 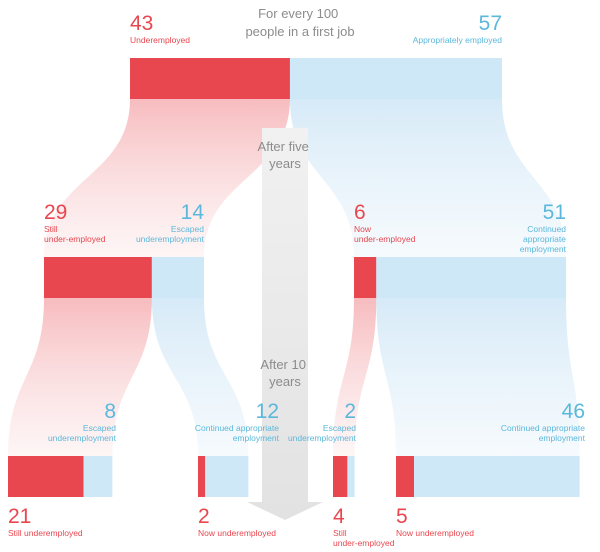 What do you see at coordinates (402, 516) in the screenshot?
I see `value-label: 5` at bounding box center [402, 516].